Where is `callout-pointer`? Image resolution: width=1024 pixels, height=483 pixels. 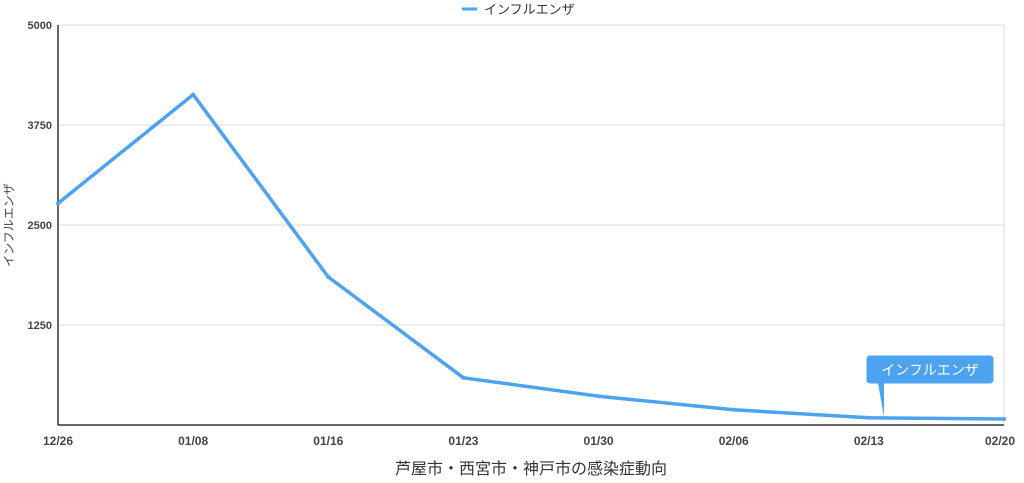 callout-pointer is located at coordinates (881, 400).